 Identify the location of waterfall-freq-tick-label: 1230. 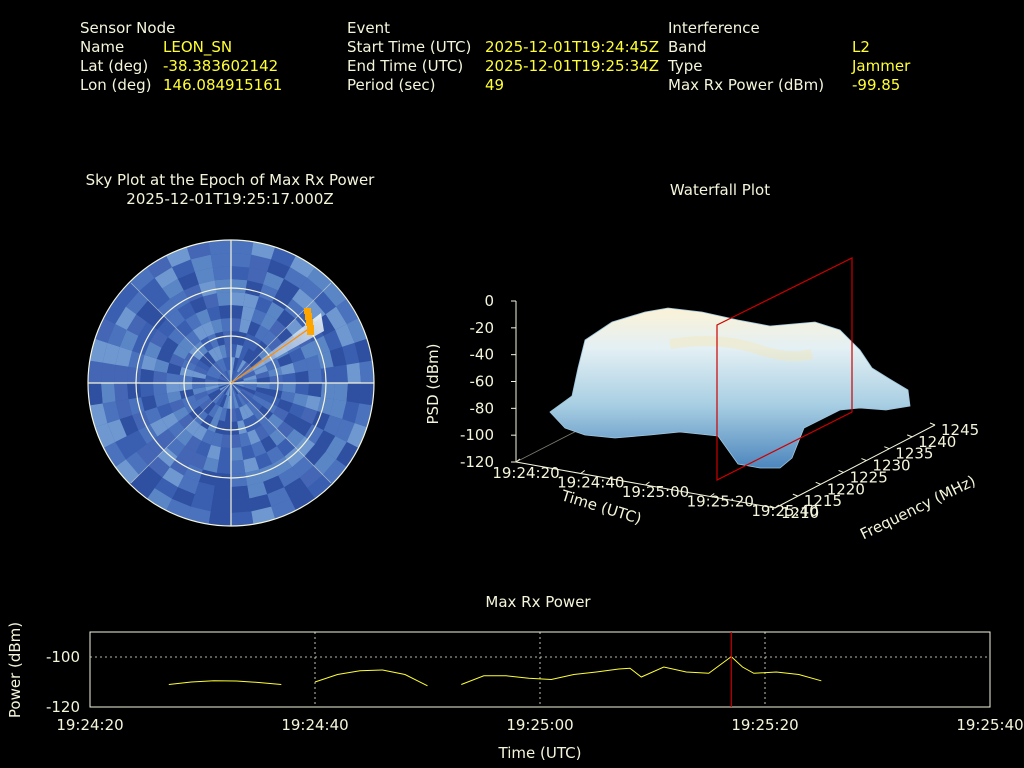
(891, 466).